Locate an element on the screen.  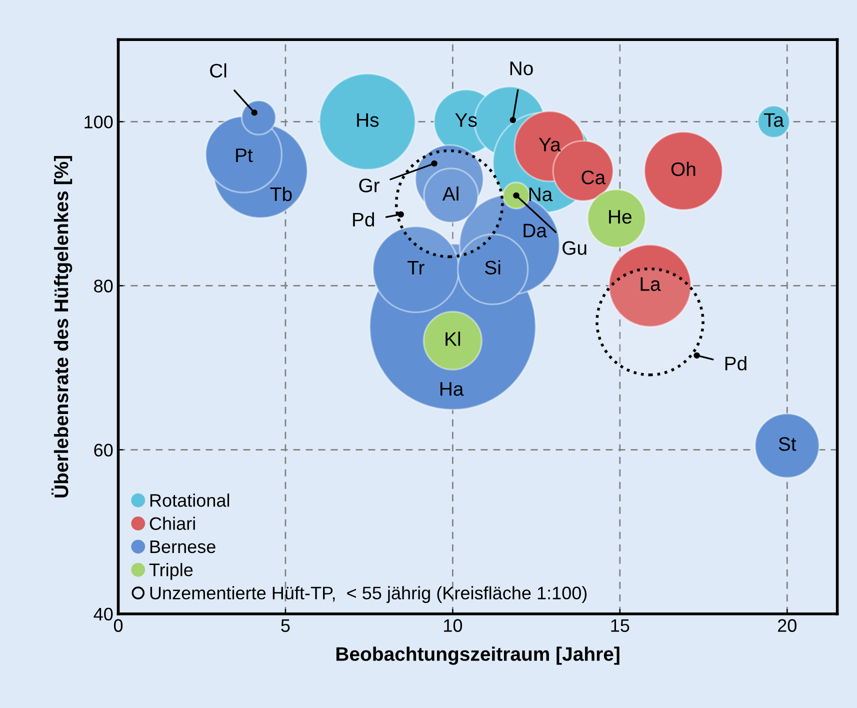
y-tick-label: 60 is located at coordinates (103, 450).